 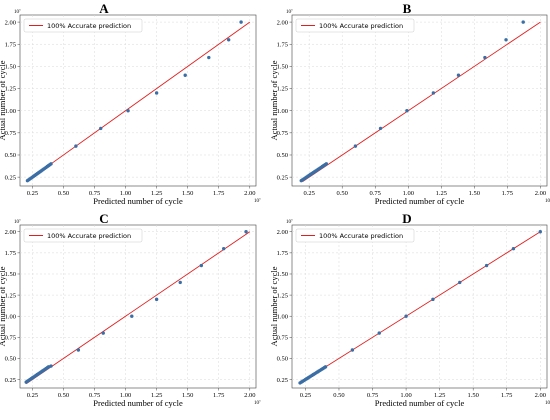 What do you see at coordinates (407, 8) in the screenshot?
I see `chart-title: B` at bounding box center [407, 8].